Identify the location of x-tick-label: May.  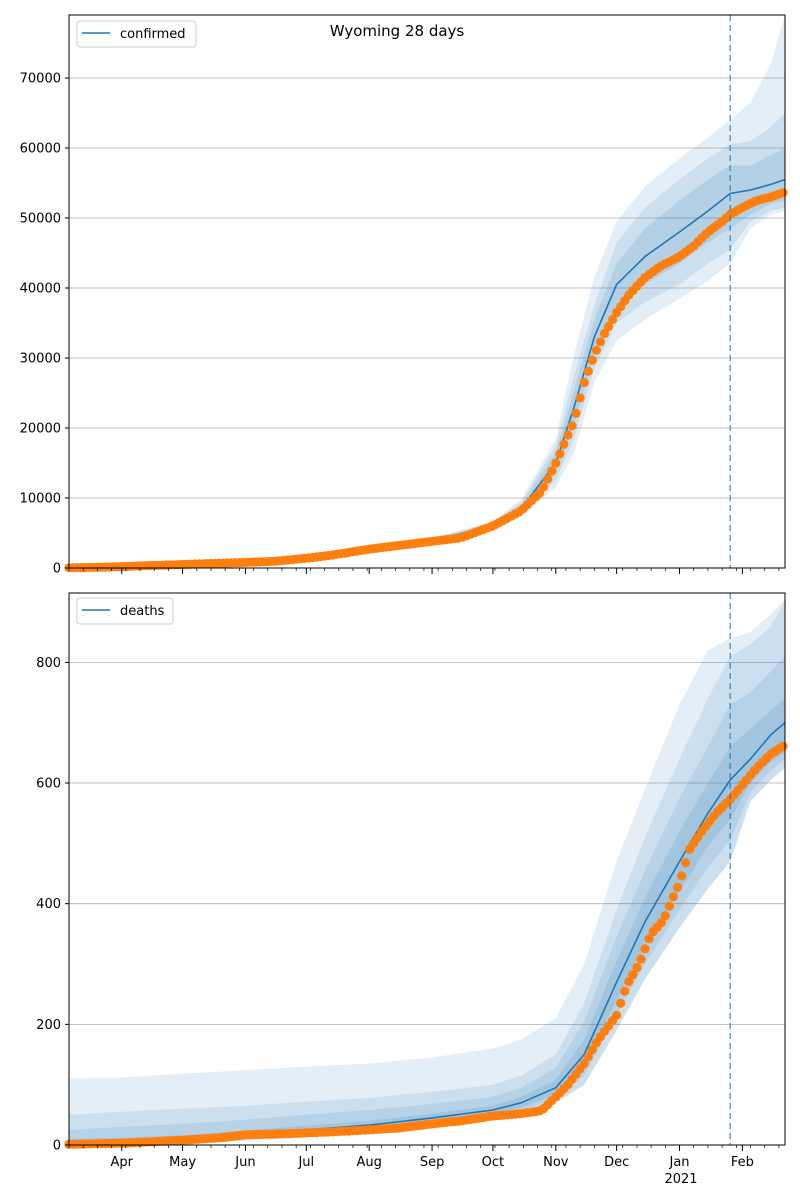
(182, 1162).